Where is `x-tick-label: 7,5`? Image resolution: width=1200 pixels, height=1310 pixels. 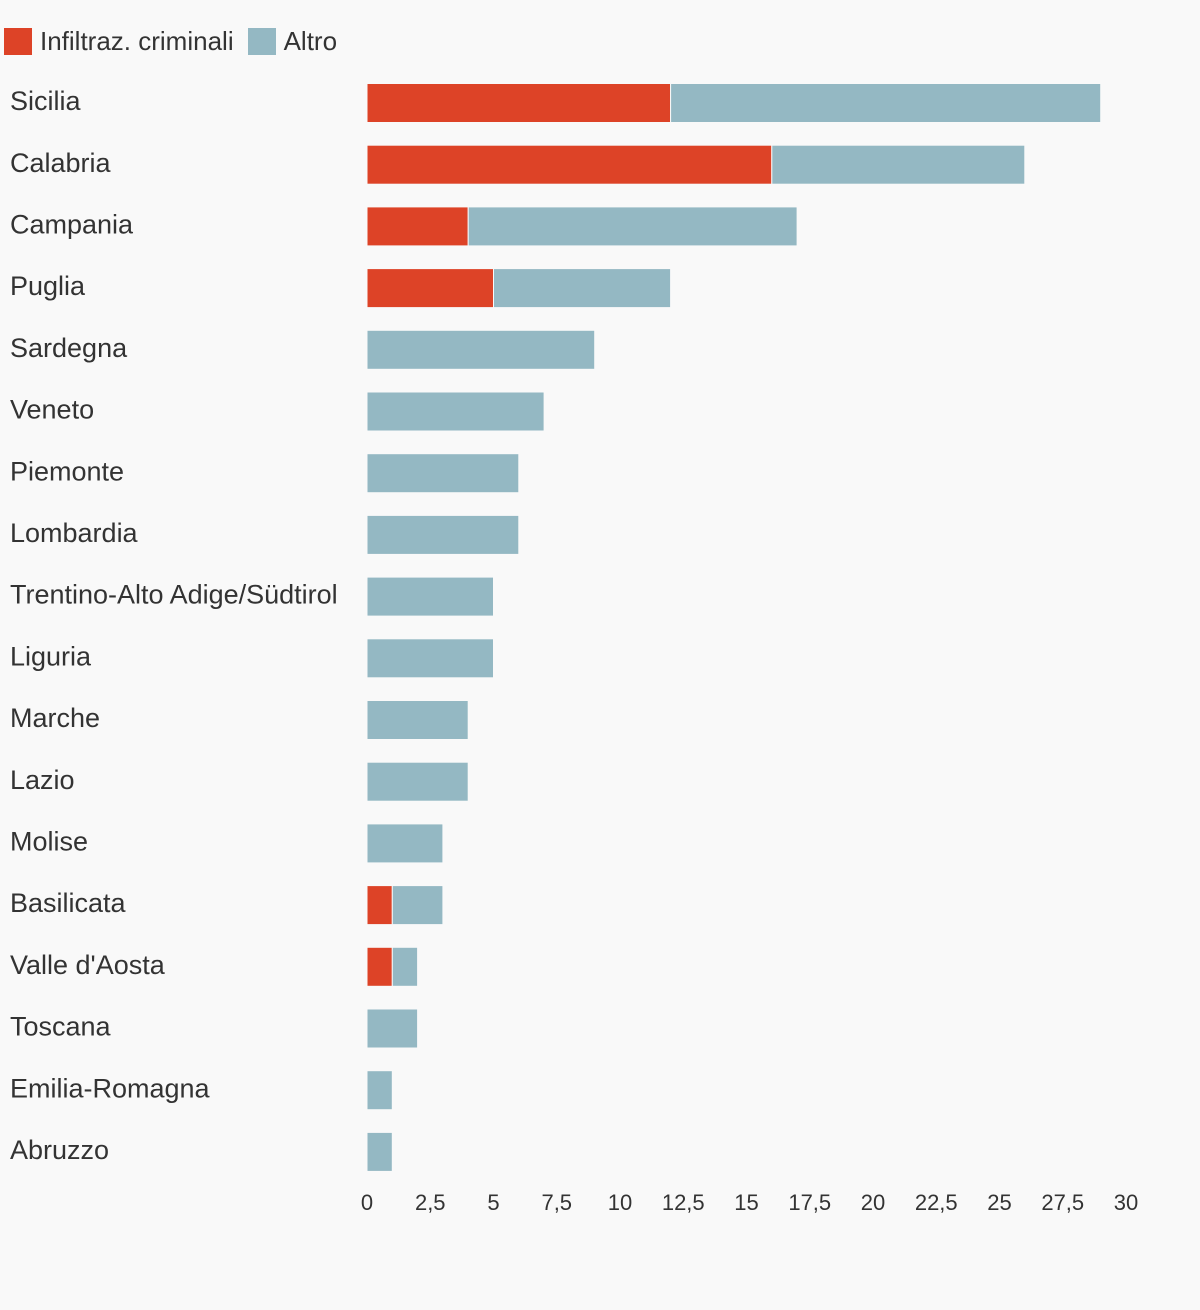 x-tick-label: 7,5 is located at coordinates (556, 1202).